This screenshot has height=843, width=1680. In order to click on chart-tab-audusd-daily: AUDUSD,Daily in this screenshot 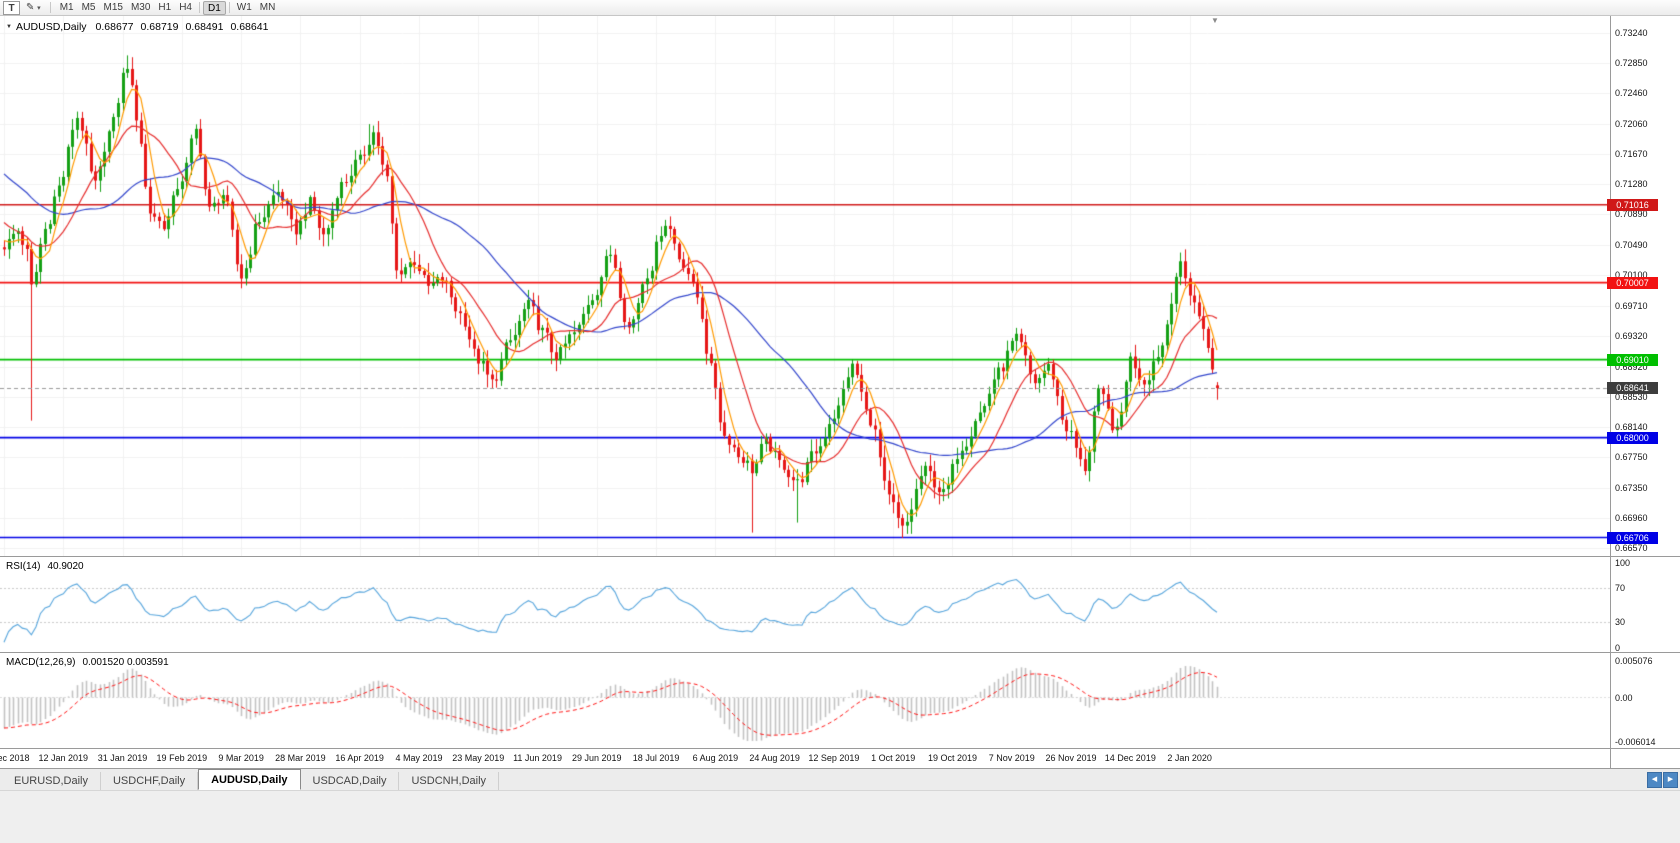, I will do `click(249, 779)`.